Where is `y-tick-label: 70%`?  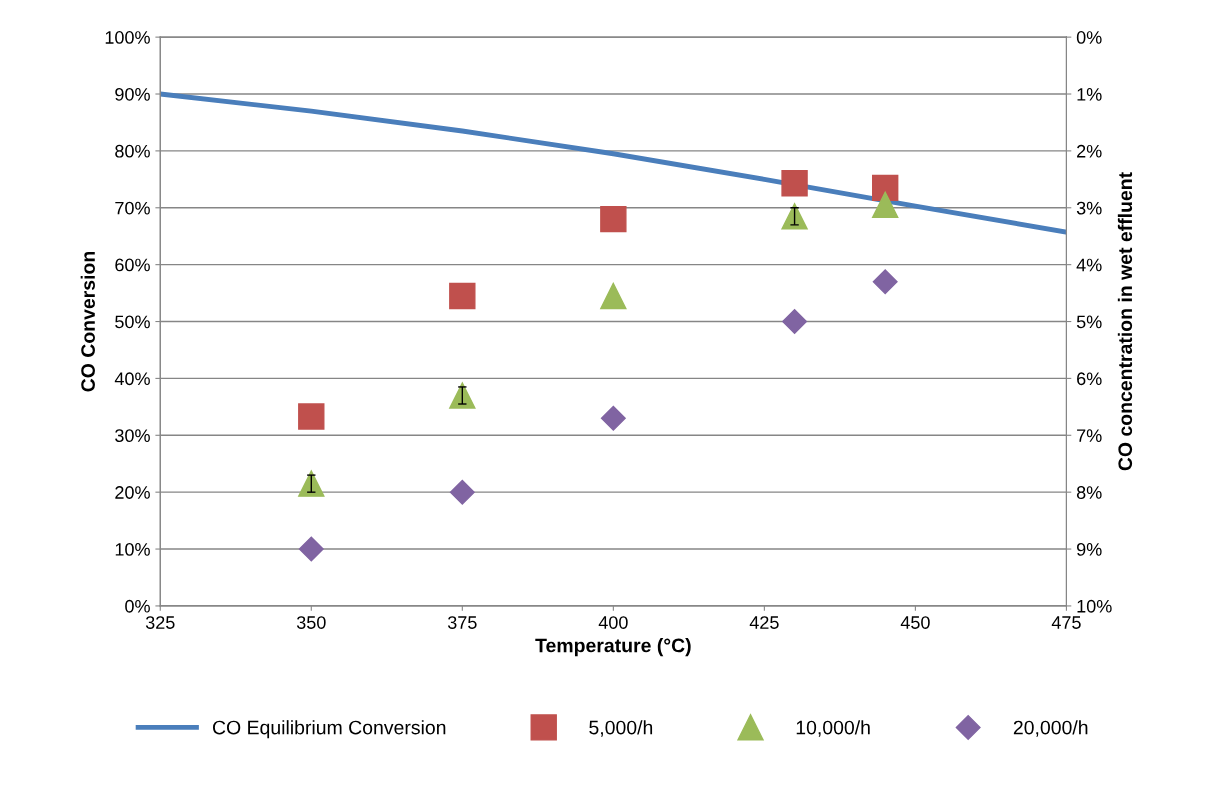 y-tick-label: 70% is located at coordinates (132, 208).